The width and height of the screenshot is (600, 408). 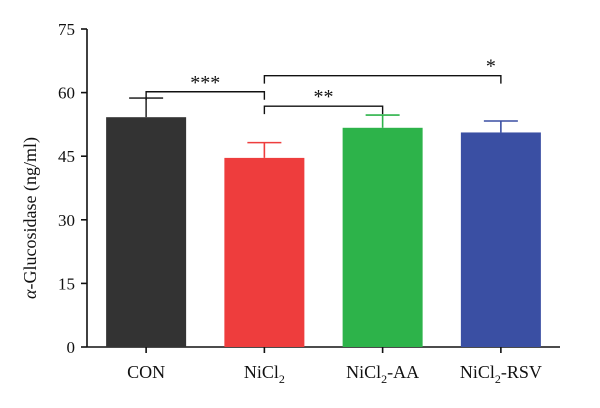 I want to click on y-tick-label: 45, so click(x=66, y=156).